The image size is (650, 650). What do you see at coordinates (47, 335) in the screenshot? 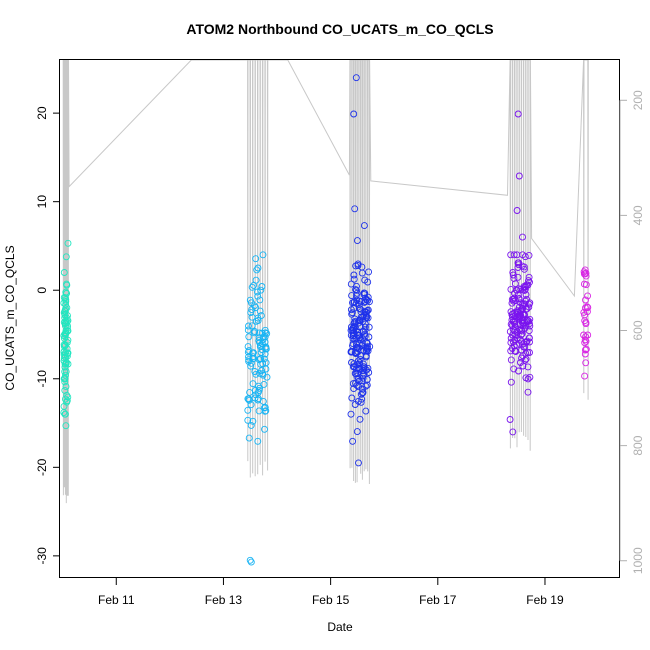
I see `y-axis: -30 -20 -10 0 10 20` at bounding box center [47, 335].